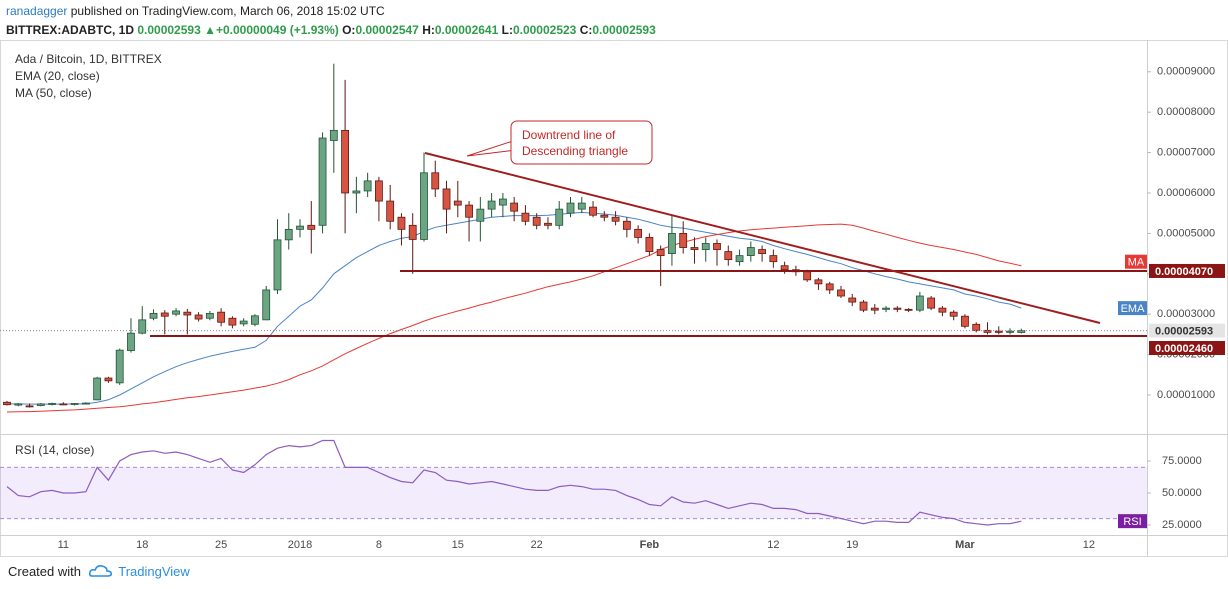 This screenshot has width=1228, height=589. What do you see at coordinates (569, 135) in the screenshot?
I see `callout-text: Downtrend line of` at bounding box center [569, 135].